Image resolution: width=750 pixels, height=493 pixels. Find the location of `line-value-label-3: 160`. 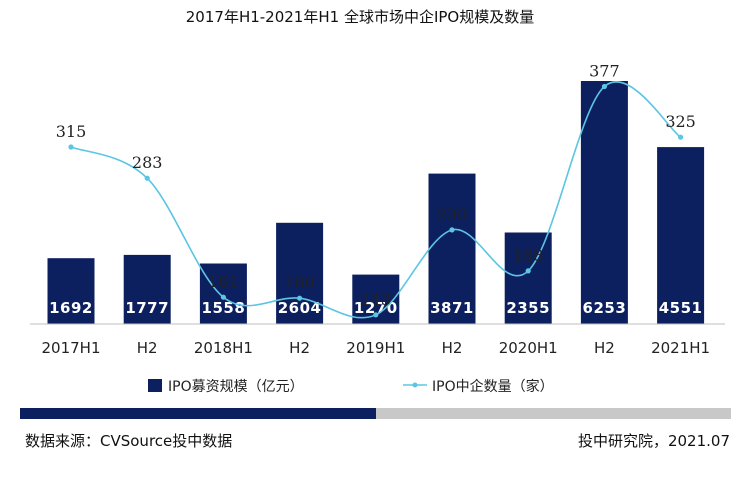

line-value-label-3: 160 is located at coordinates (299, 282).